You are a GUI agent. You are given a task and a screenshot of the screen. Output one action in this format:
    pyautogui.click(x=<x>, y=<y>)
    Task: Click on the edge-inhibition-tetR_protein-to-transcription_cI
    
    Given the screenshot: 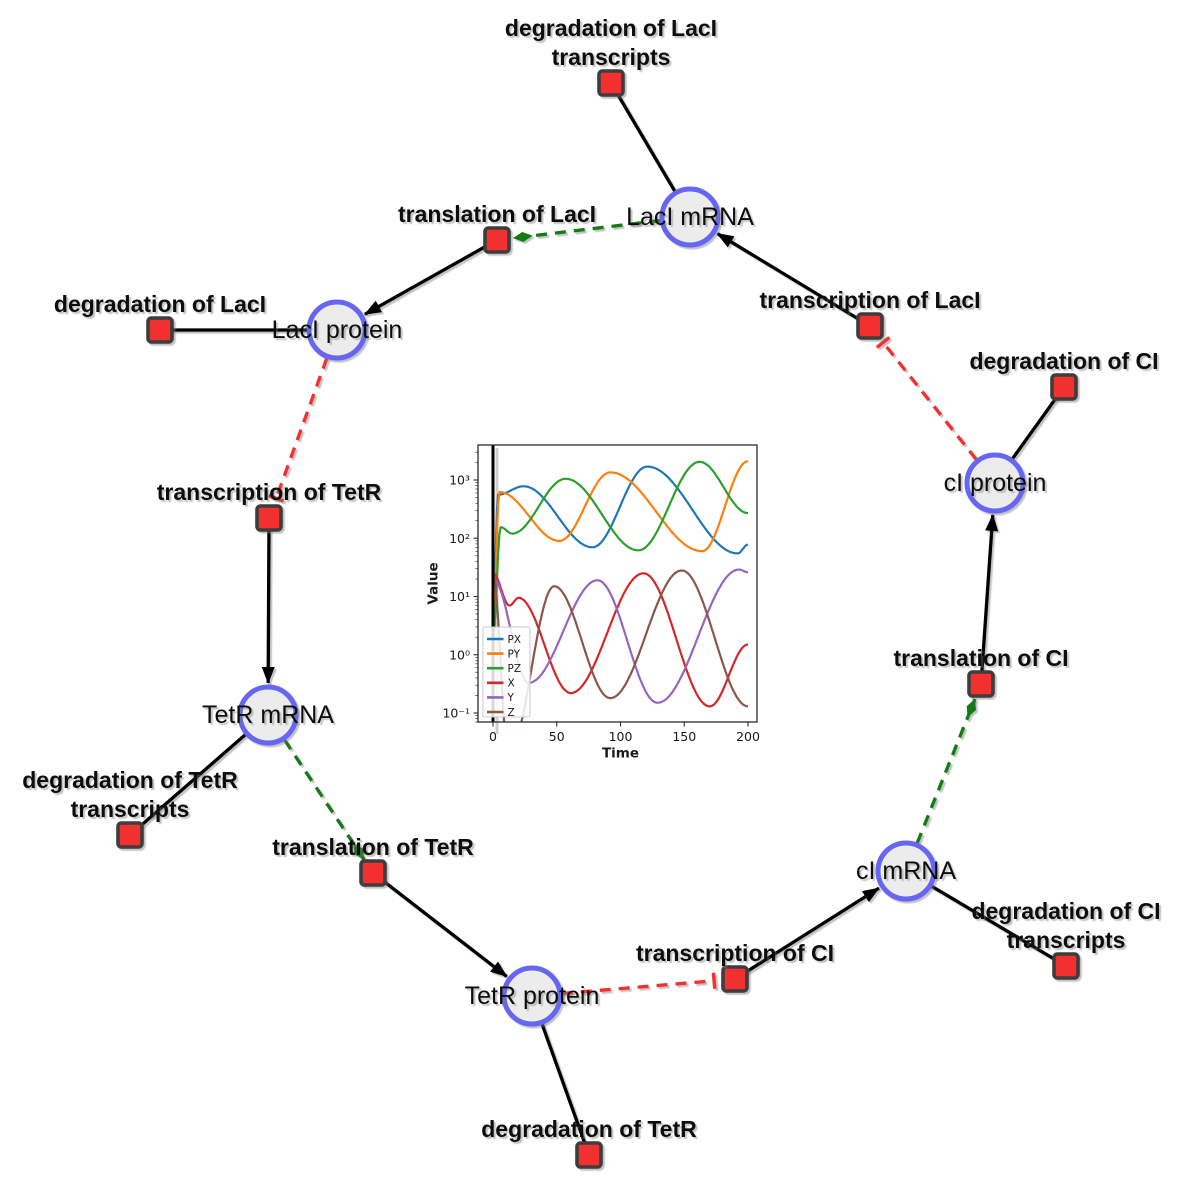 What is the action you would take?
    pyautogui.click(x=639, y=984)
    